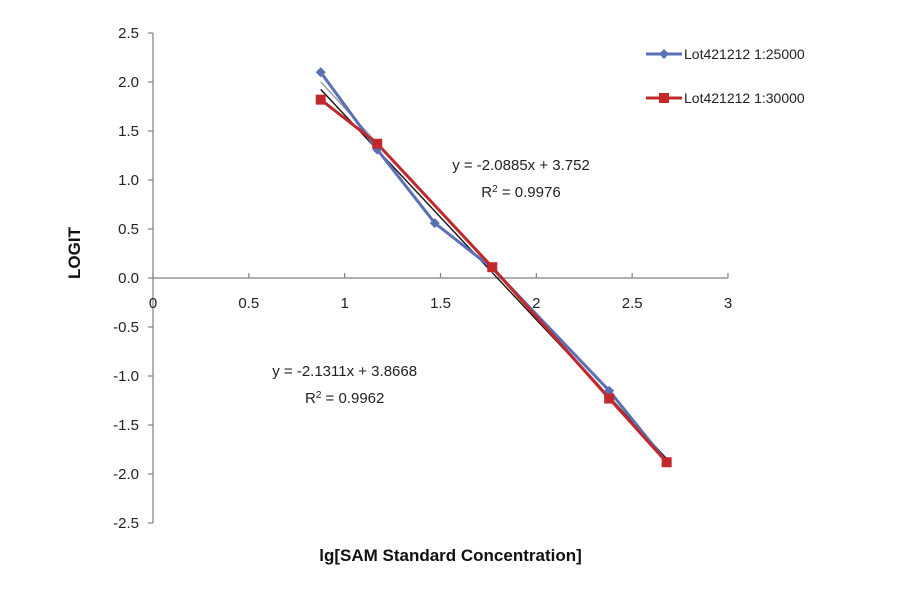 This screenshot has width=900, height=594. Describe the element at coordinates (248, 303) in the screenshot. I see `x-tick-label: 0.5` at that location.